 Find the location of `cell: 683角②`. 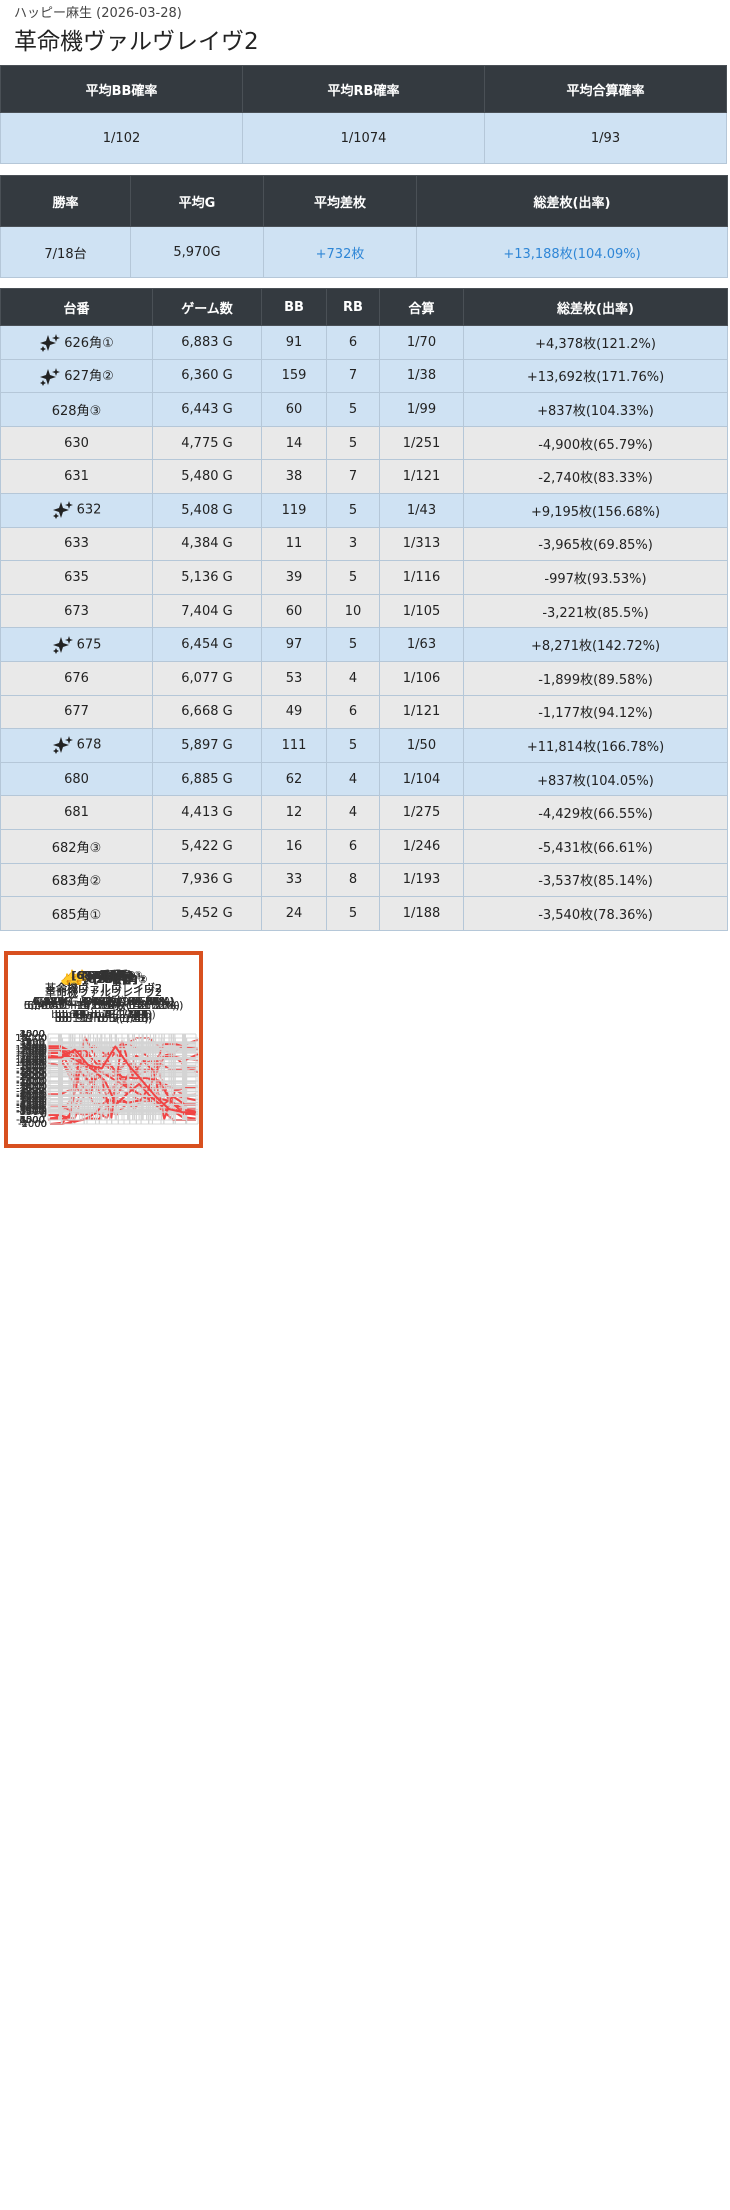

cell: 683角② is located at coordinates (76, 880).